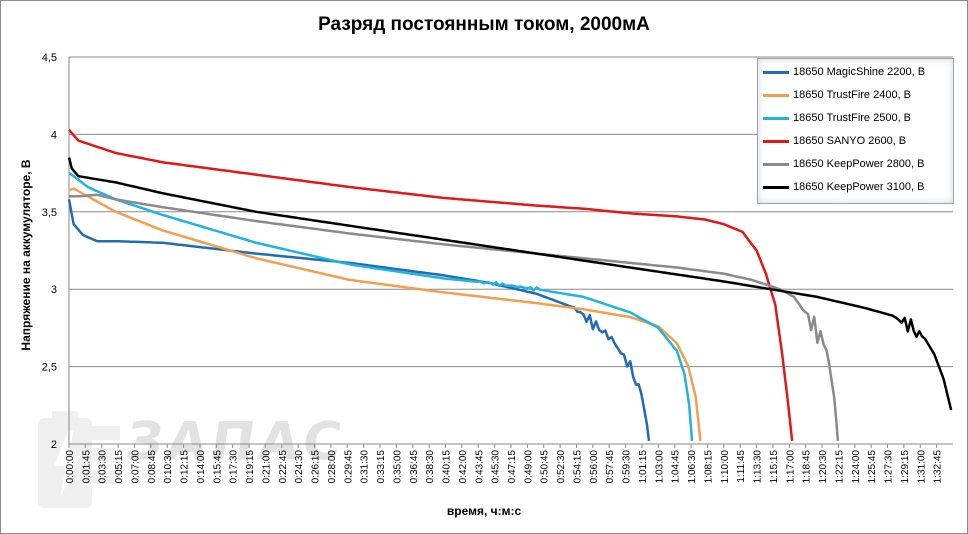  I want to click on legend-item: 18650 TrustFire 2500, В, so click(837, 118).